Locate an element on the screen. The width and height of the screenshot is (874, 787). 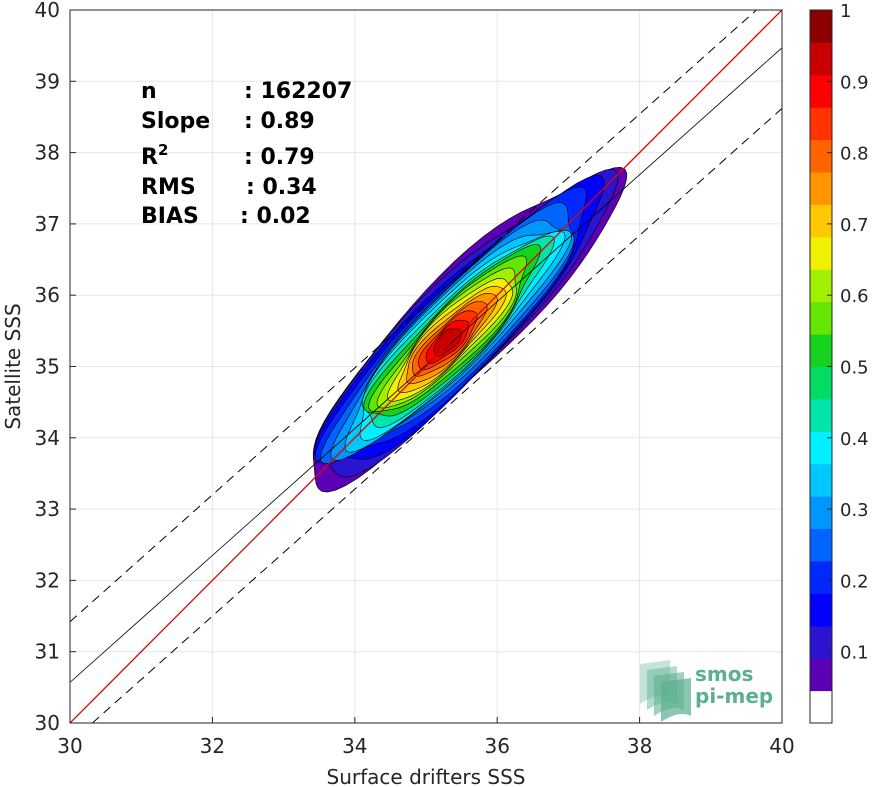
stat-r2-sup: 2 is located at coordinates (163, 150).